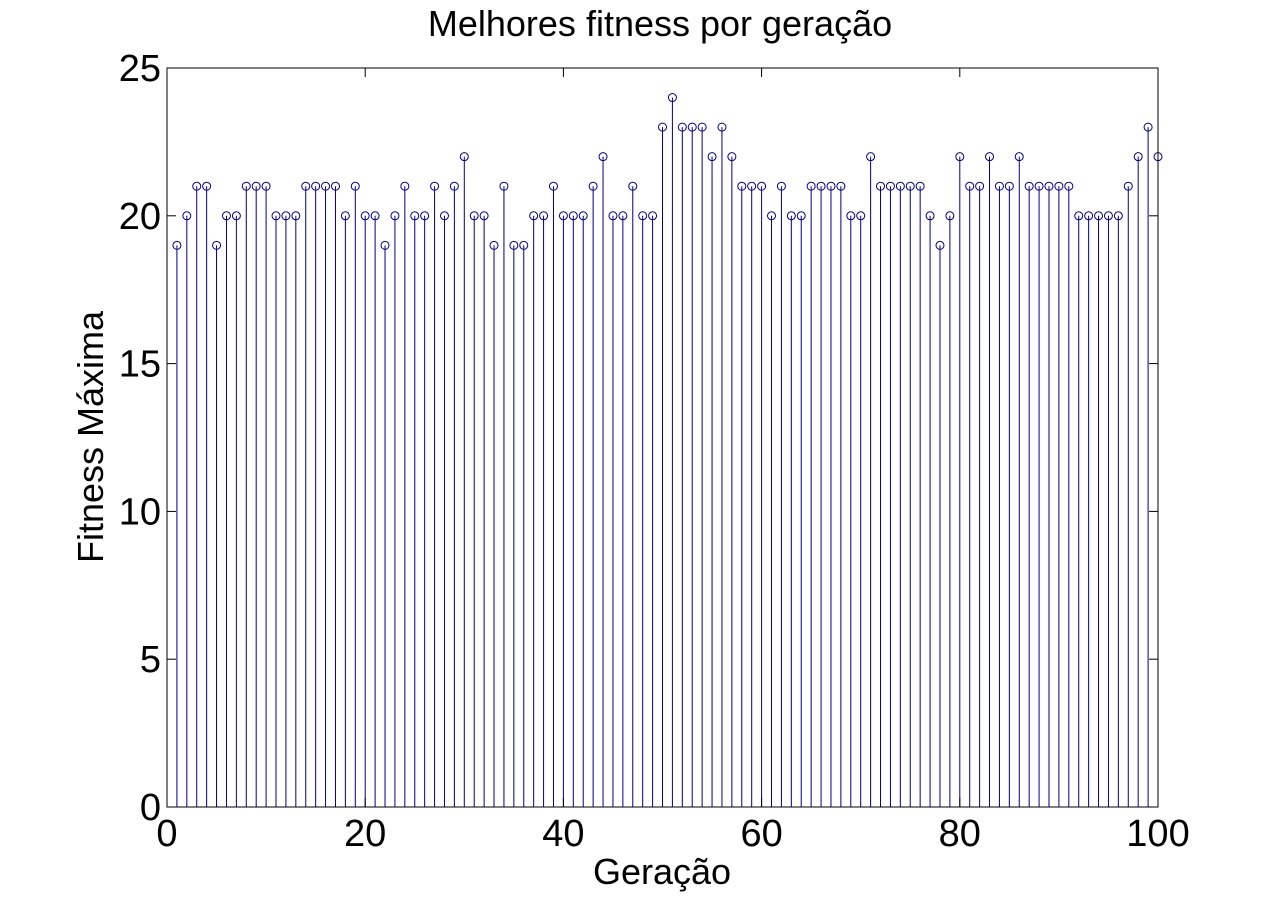 Image resolution: width=1280 pixels, height=907 pixels. Describe the element at coordinates (140, 69) in the screenshot. I see `y-tick-label-25: 25` at that location.